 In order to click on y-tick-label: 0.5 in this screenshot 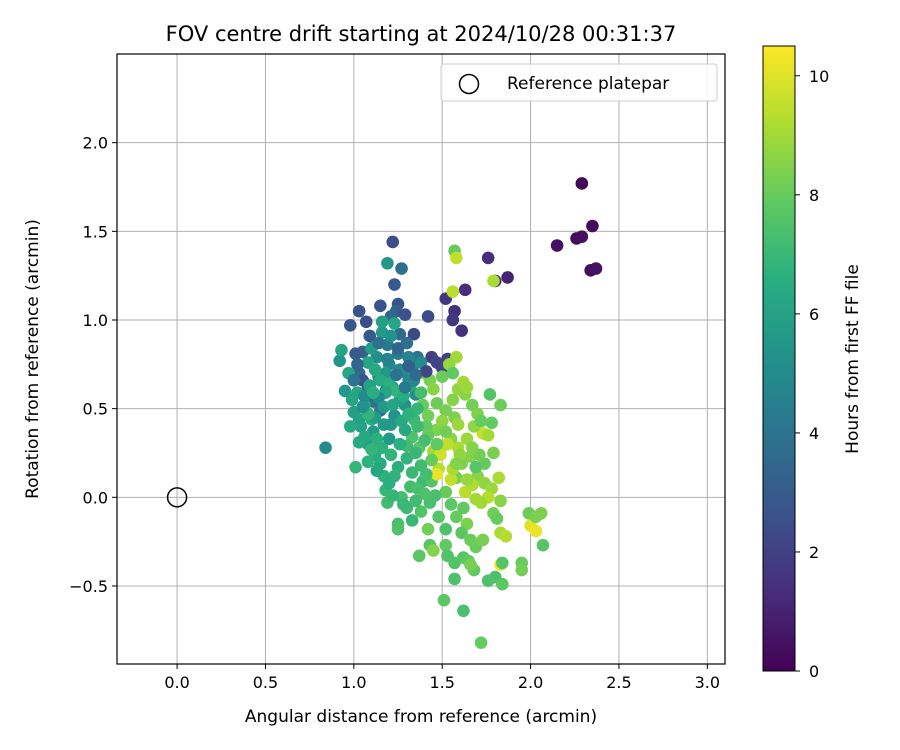, I will do `click(95, 409)`.